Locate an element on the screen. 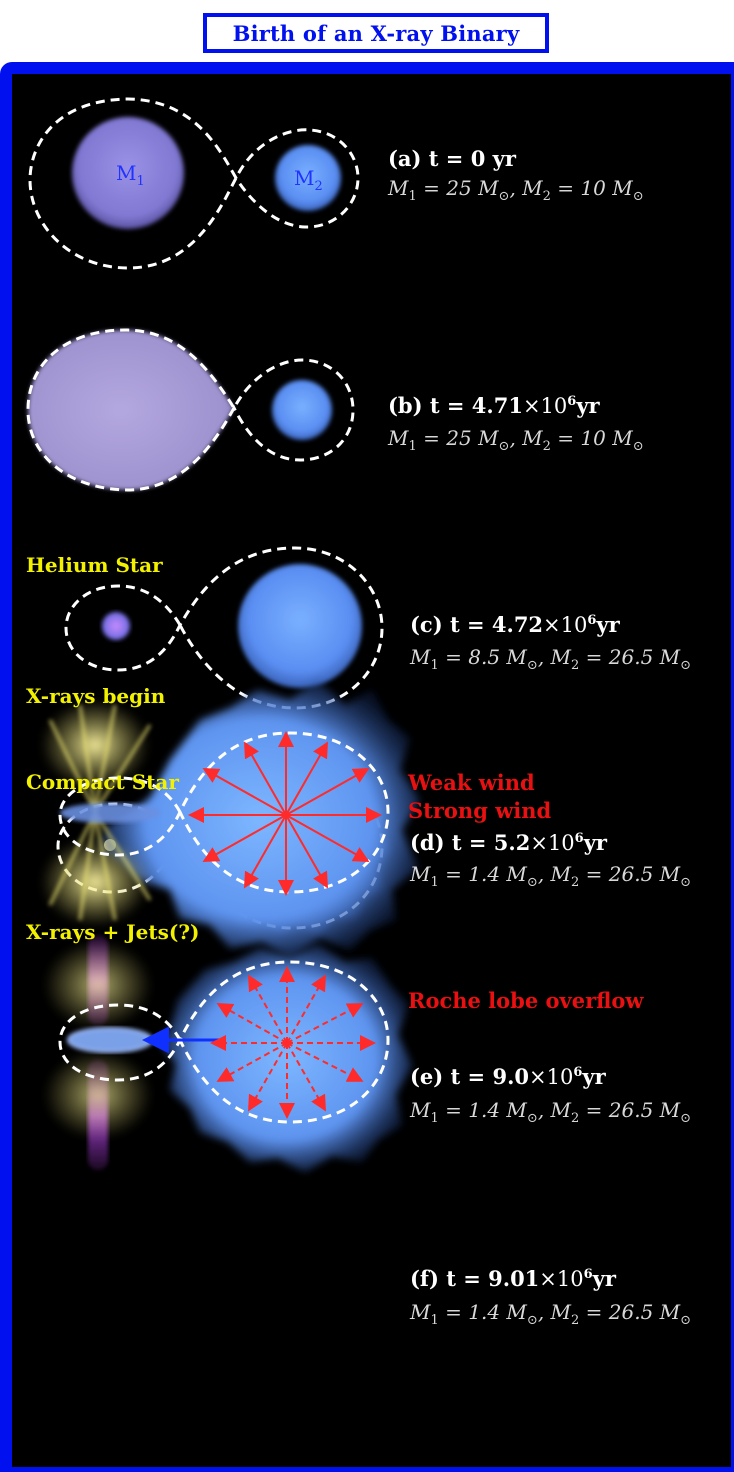 The image size is (734, 1472). wind-envelope-e is located at coordinates (260, 819).